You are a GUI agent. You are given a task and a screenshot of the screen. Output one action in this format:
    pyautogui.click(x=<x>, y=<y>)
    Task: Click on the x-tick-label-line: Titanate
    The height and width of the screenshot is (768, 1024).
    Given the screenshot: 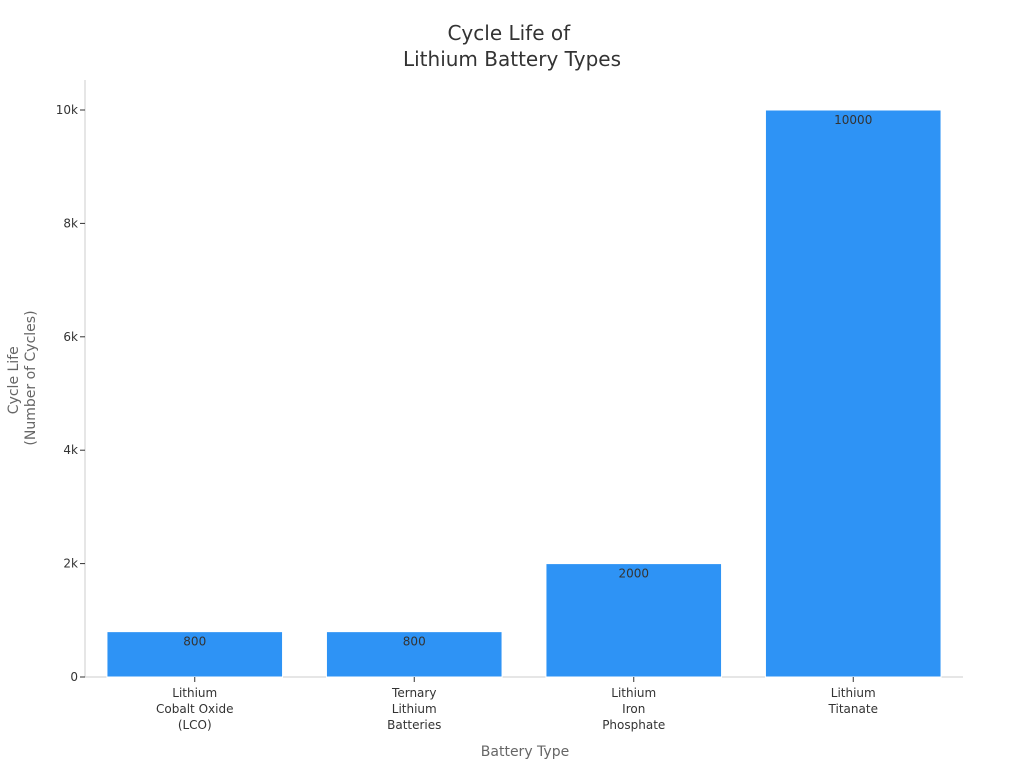 What is the action you would take?
    pyautogui.click(x=853, y=709)
    